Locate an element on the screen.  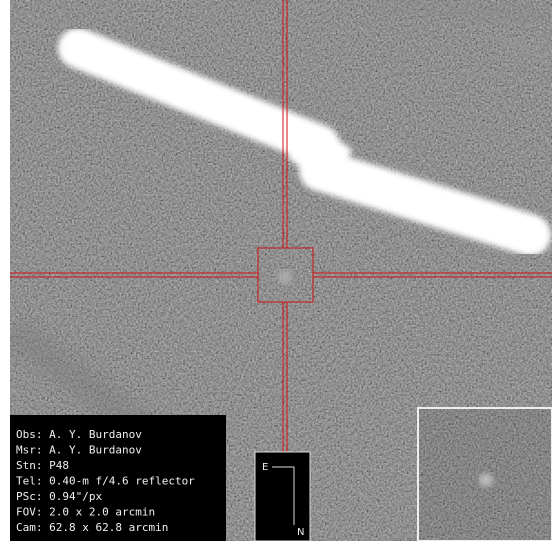
info-line: Cam: 62.8 x 62.8 arcmin is located at coordinates (92, 527).